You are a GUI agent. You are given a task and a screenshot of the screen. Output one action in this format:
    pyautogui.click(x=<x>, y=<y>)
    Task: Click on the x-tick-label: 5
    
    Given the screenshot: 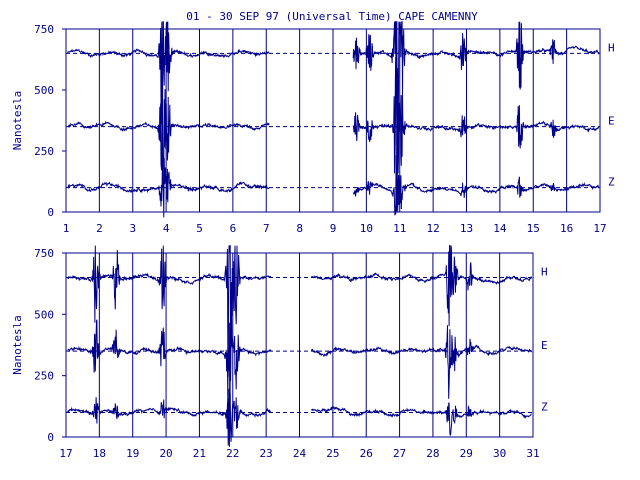 What is the action you would take?
    pyautogui.click(x=199, y=228)
    